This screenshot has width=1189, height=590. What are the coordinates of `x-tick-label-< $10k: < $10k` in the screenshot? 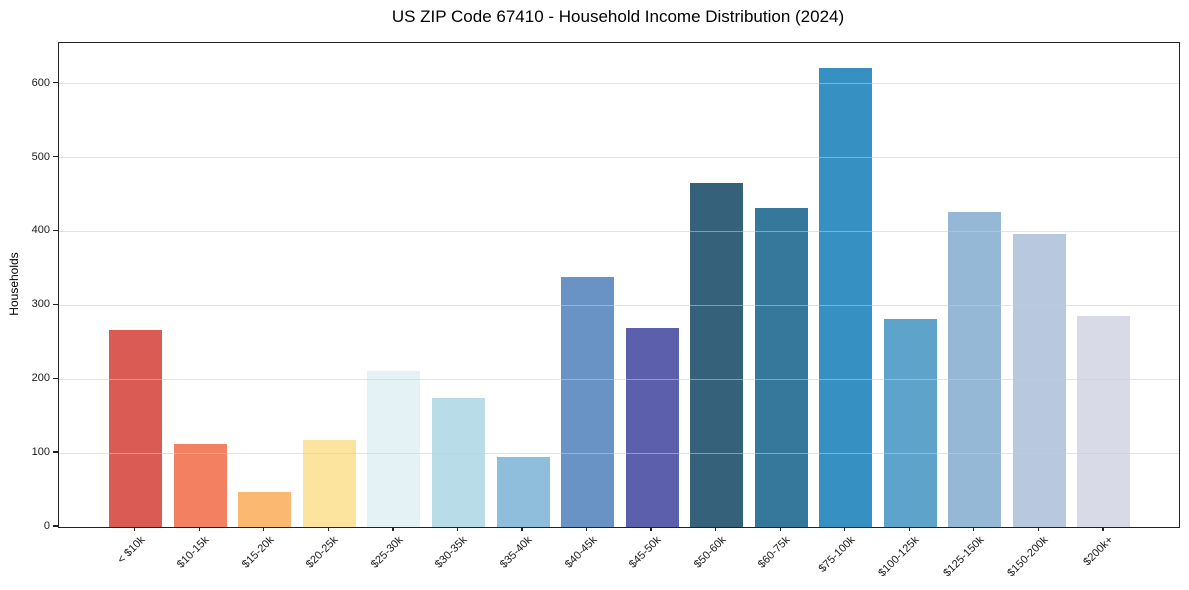 It's located at (131, 550).